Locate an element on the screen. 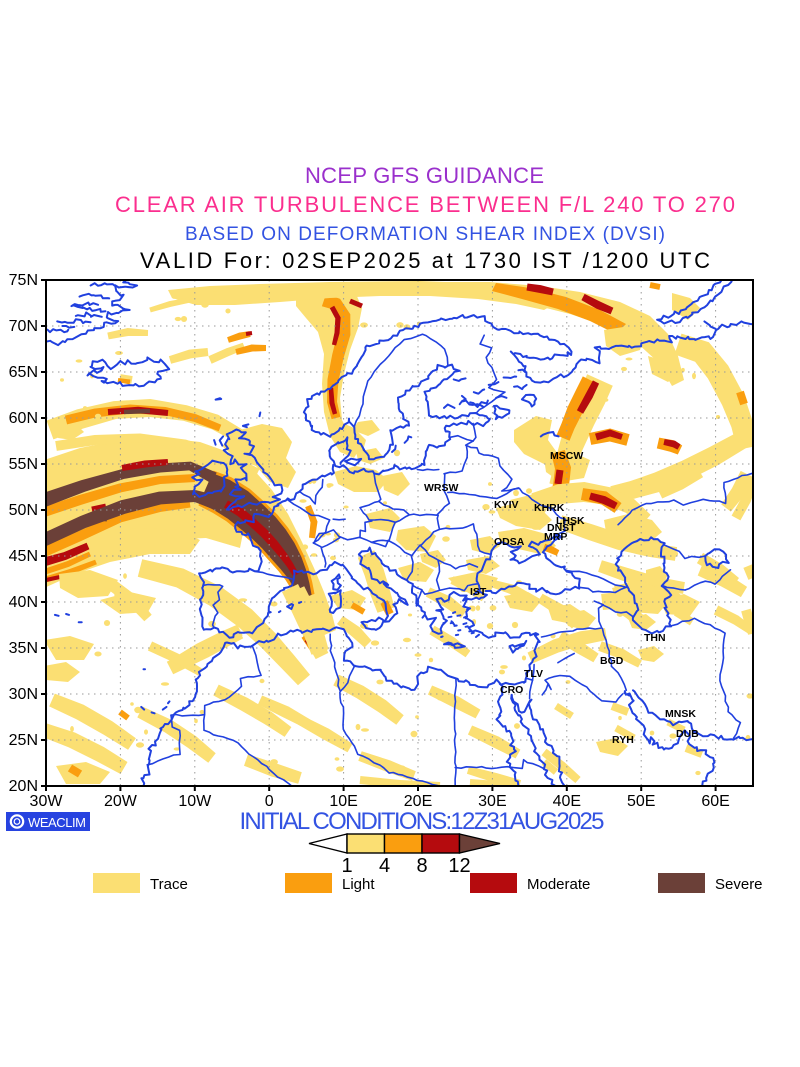 This screenshot has width=800, height=1067. svg-text: 40N is located at coordinates (23, 602).